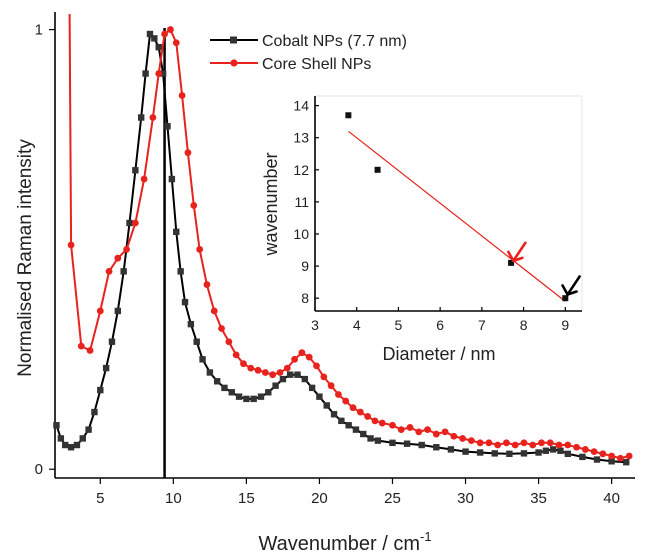 The width and height of the screenshot is (650, 559). I want to click on legend-marker-cobalt, so click(233, 40).